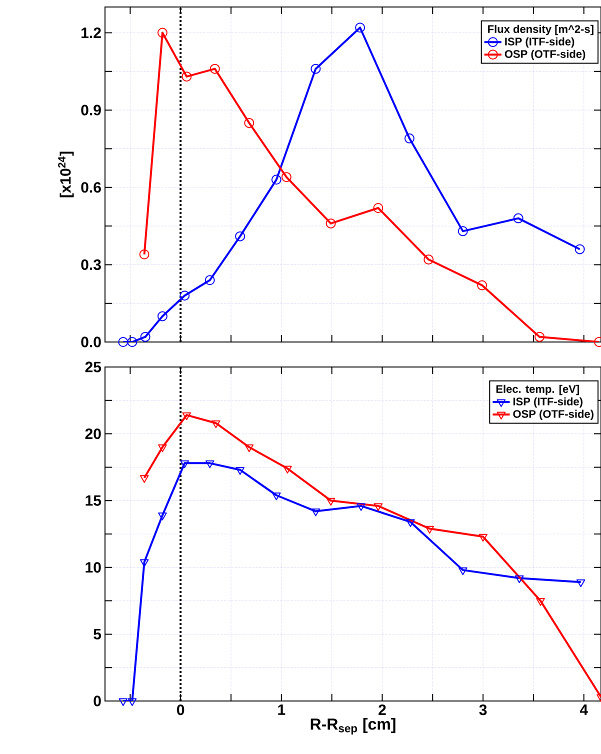 The image size is (601, 754). What do you see at coordinates (91, 187) in the screenshot?
I see `y-tick-label: 0.6` at bounding box center [91, 187].